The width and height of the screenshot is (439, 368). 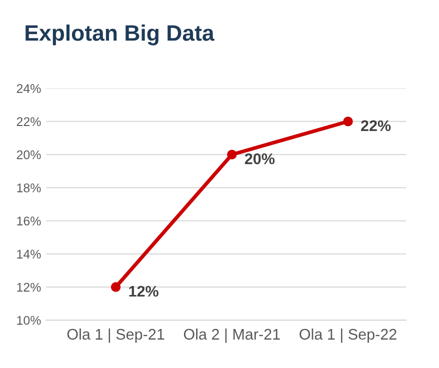 I want to click on x-tick-label: Ola 2 | Mar-21, so click(x=232, y=335).